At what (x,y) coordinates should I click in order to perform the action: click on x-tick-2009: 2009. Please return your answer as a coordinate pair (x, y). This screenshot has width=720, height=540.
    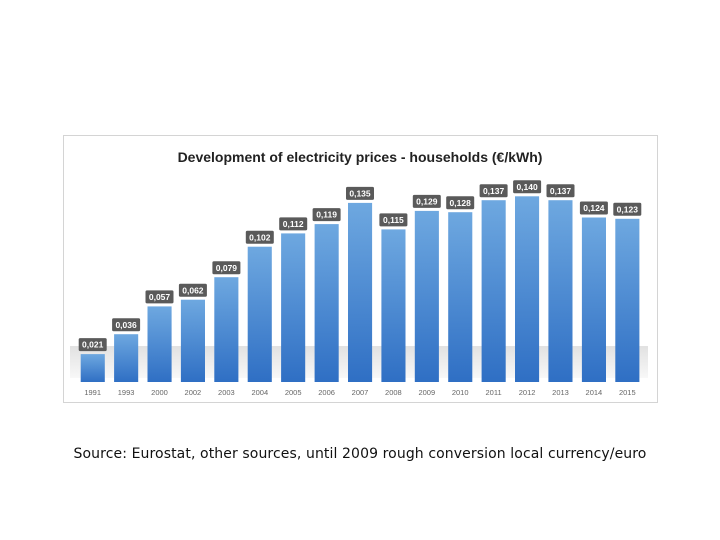
    Looking at the image, I should click on (426, 392).